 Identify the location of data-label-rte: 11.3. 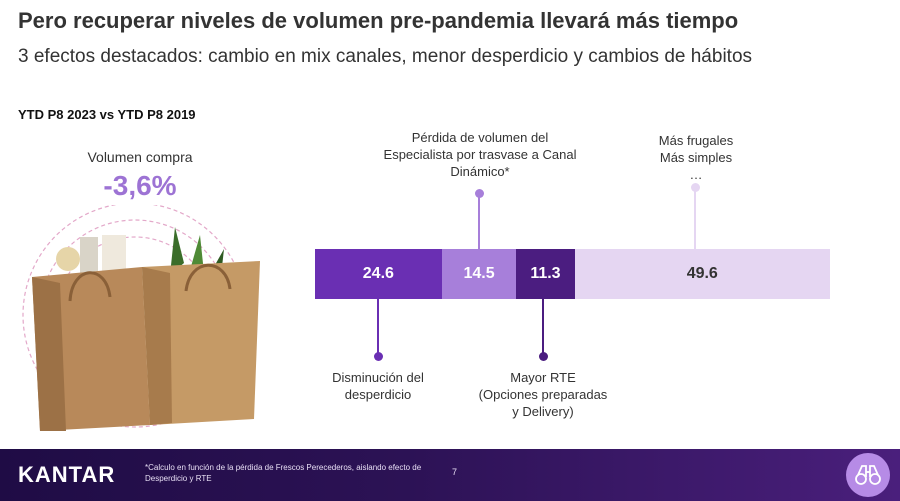
(545, 273).